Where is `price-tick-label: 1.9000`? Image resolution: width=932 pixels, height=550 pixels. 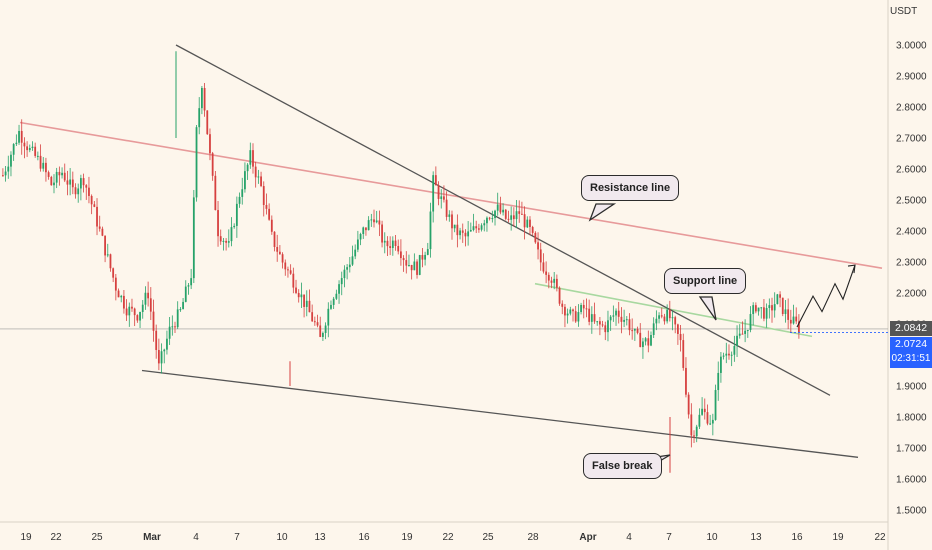
price-tick-label: 1.9000 is located at coordinates (911, 387).